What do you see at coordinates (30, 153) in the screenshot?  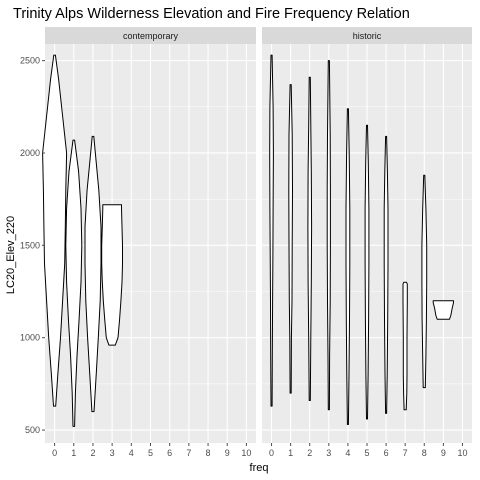 I see `y-tick-label: 2000` at bounding box center [30, 153].